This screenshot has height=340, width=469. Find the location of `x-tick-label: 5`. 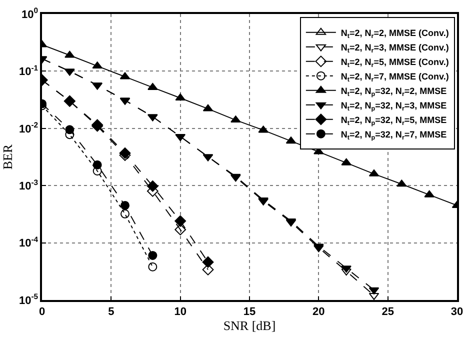

x-tick-label: 5 is located at coordinates (111, 312).